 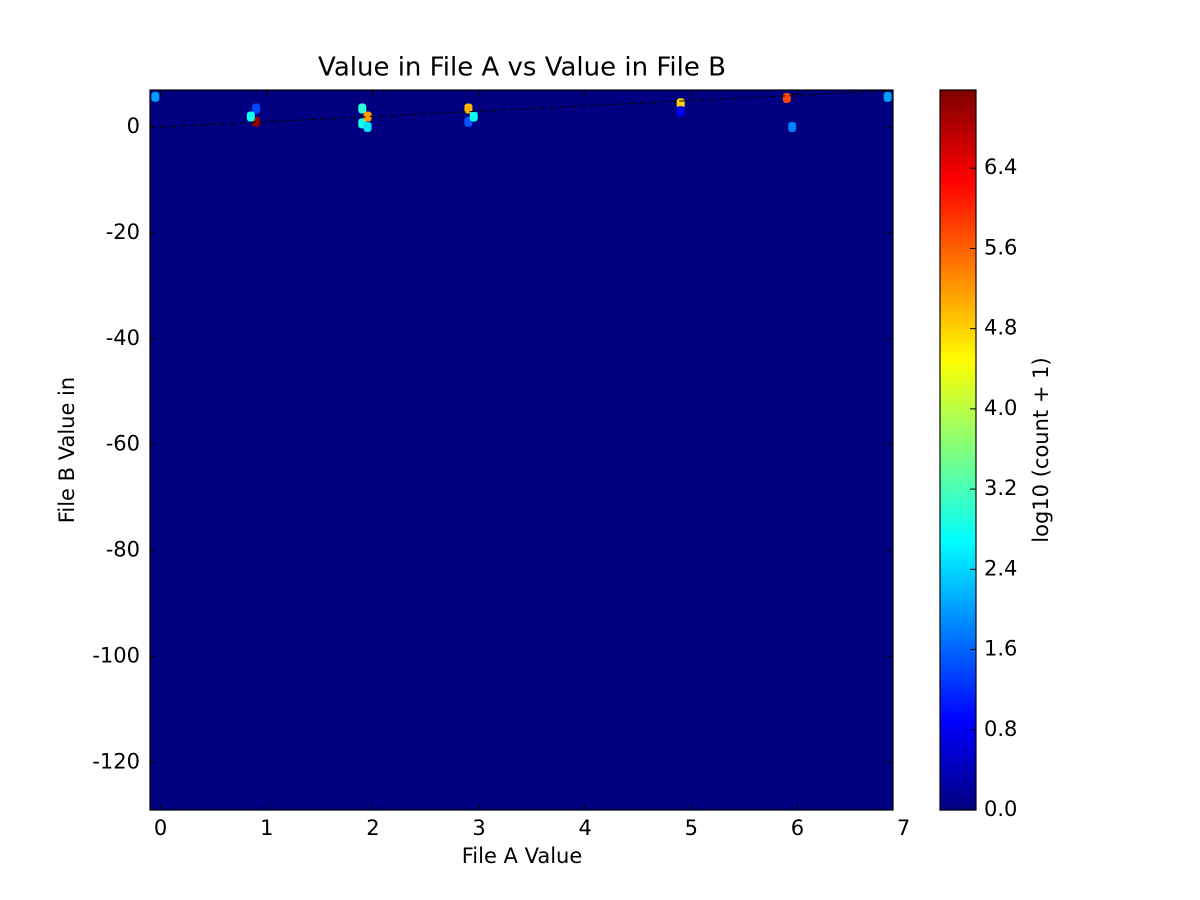 I want to click on y-tick-label: -80, so click(x=123, y=550).